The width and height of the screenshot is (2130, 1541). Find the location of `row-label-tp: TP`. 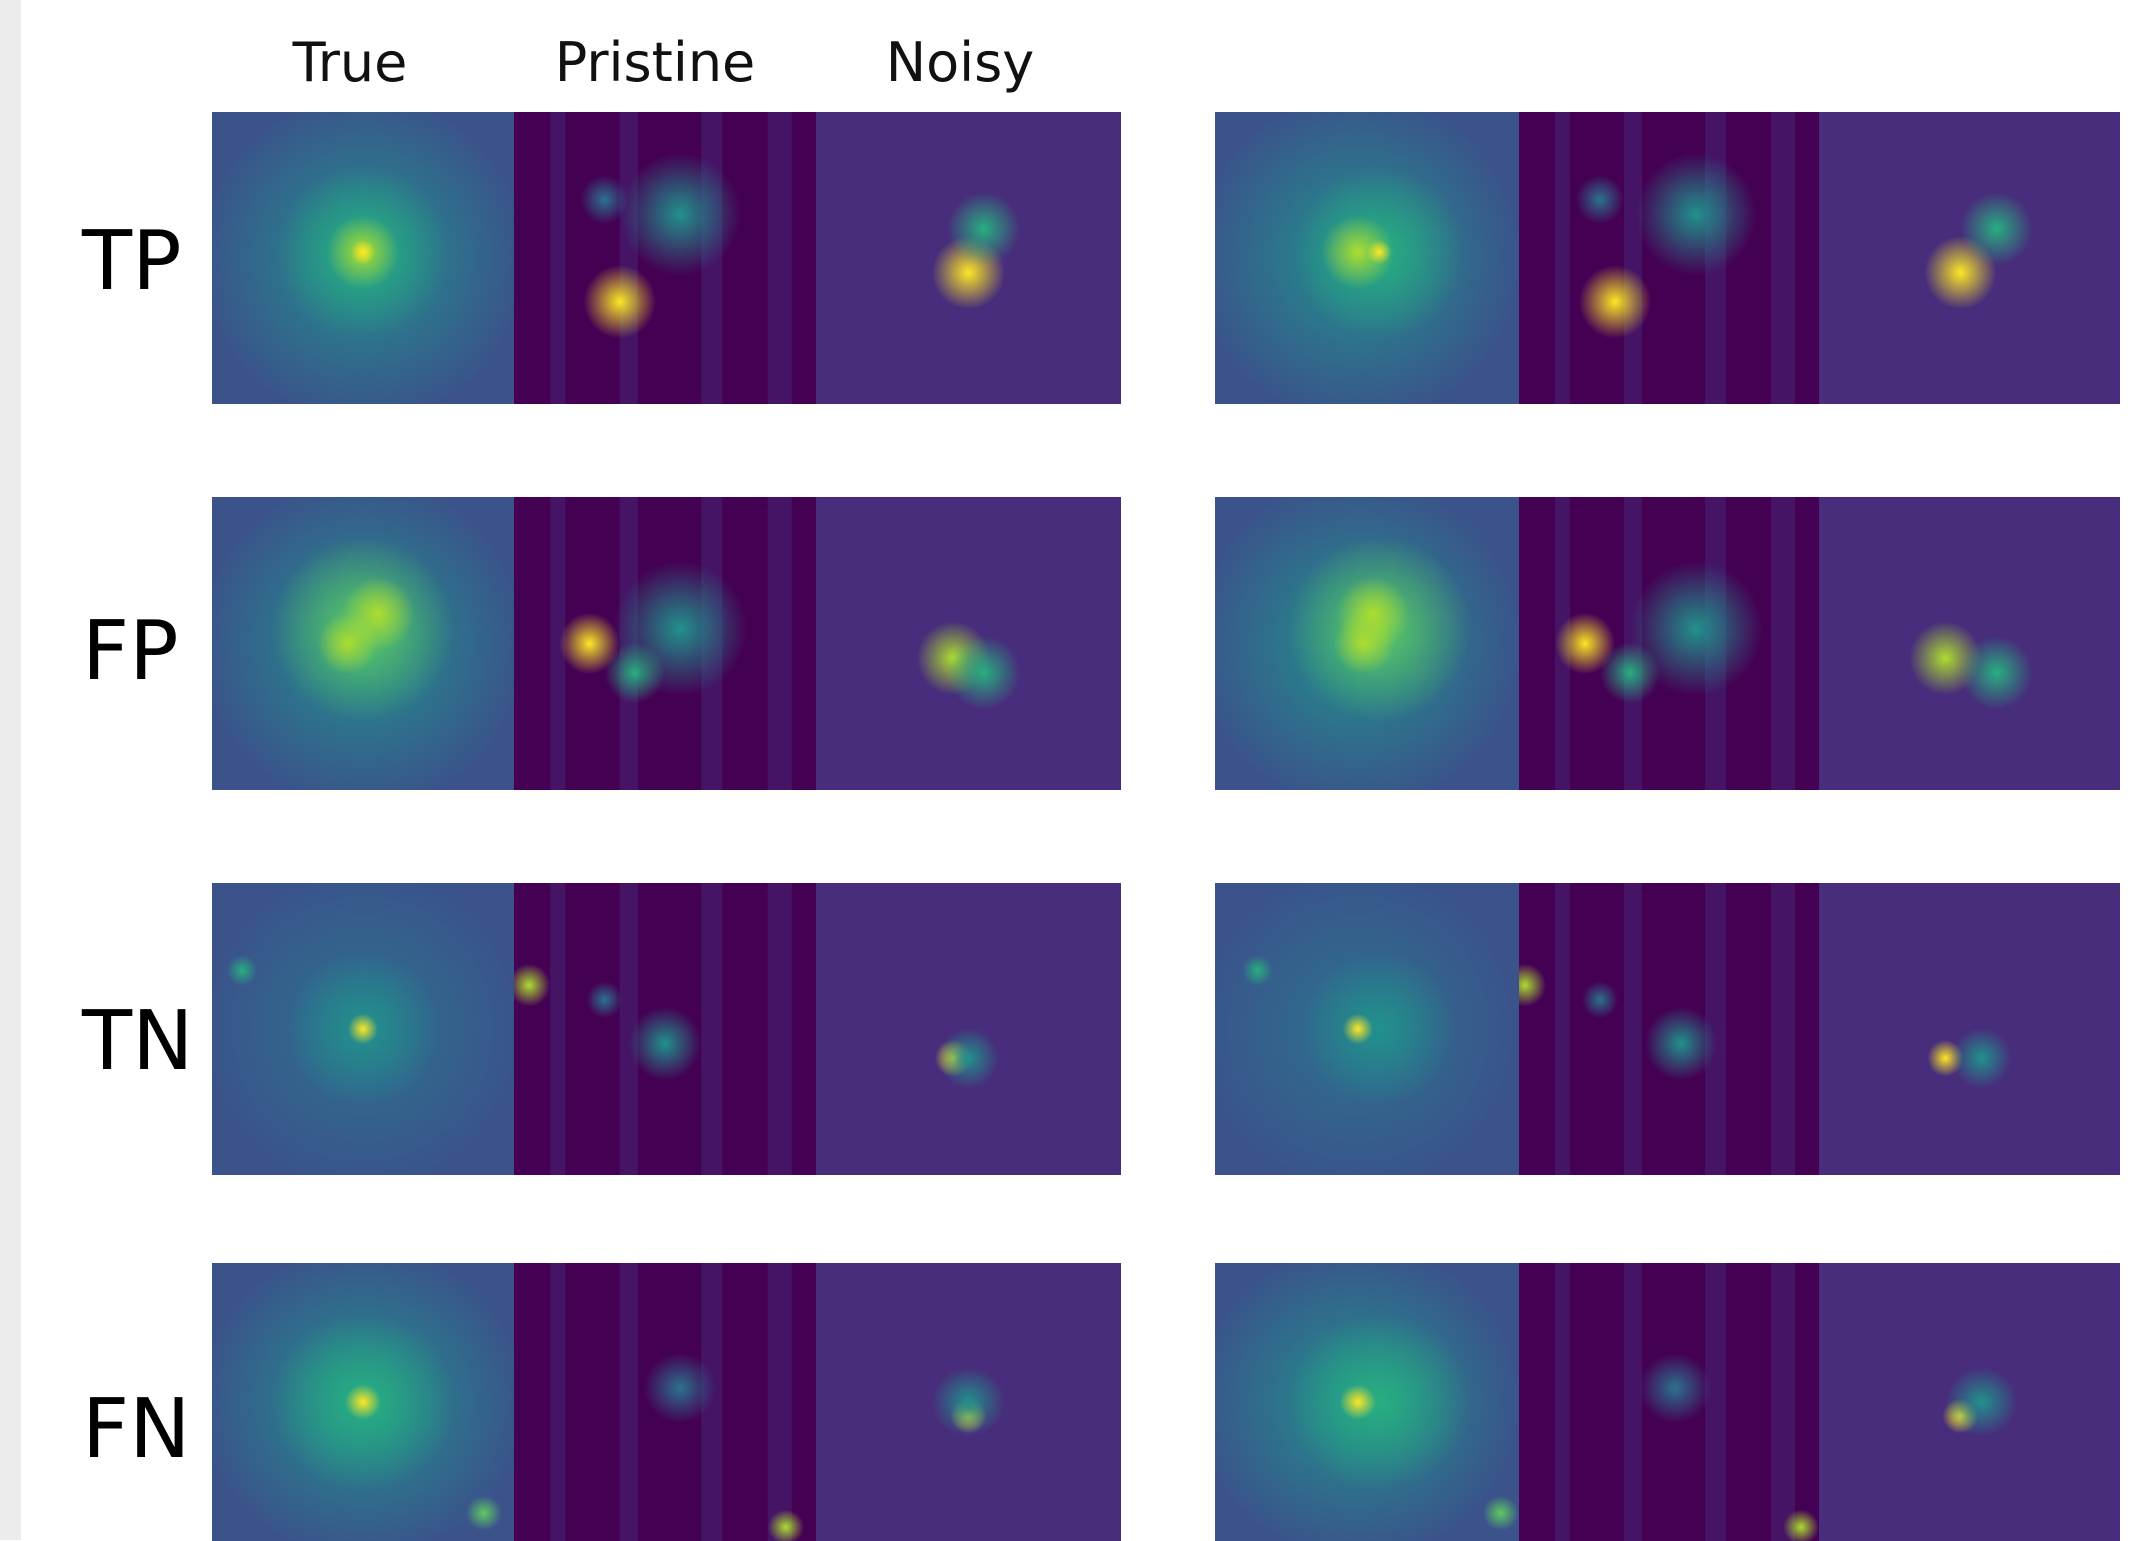

row-label-tp: TP is located at coordinates (132, 261).